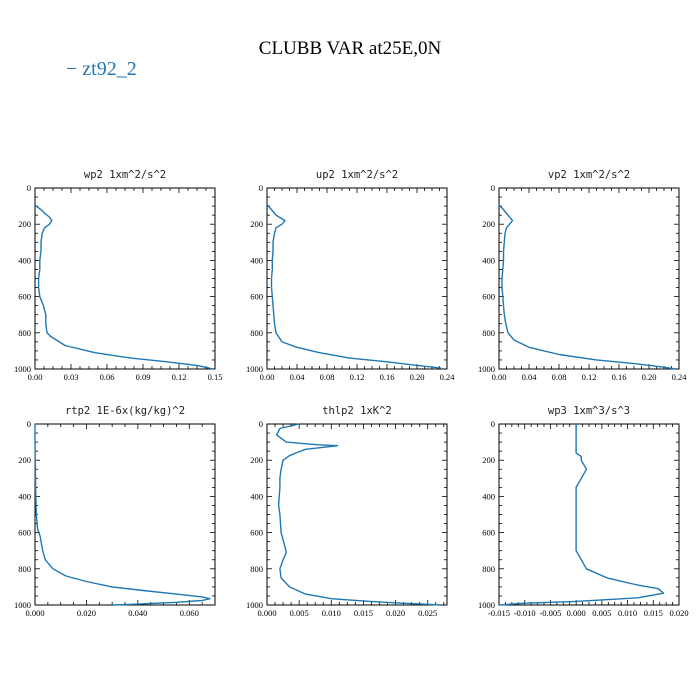 This screenshot has height=700, width=700. Describe the element at coordinates (72, 69) in the screenshot. I see `legend-line-marker: −` at that location.